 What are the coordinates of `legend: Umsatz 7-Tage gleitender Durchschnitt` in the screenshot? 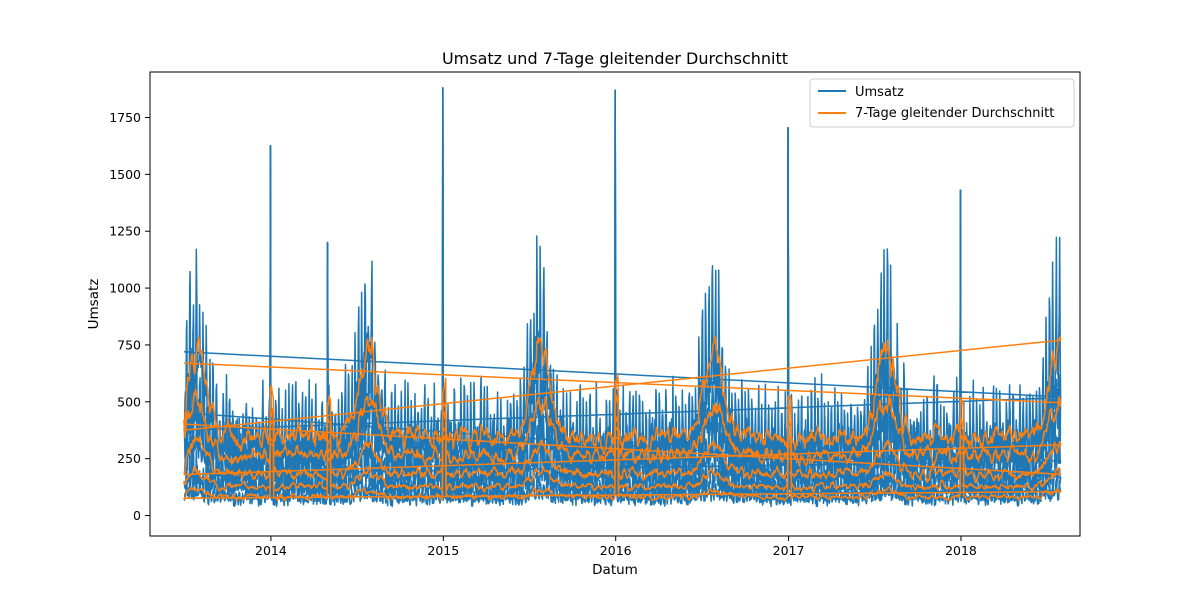 It's located at (942, 103).